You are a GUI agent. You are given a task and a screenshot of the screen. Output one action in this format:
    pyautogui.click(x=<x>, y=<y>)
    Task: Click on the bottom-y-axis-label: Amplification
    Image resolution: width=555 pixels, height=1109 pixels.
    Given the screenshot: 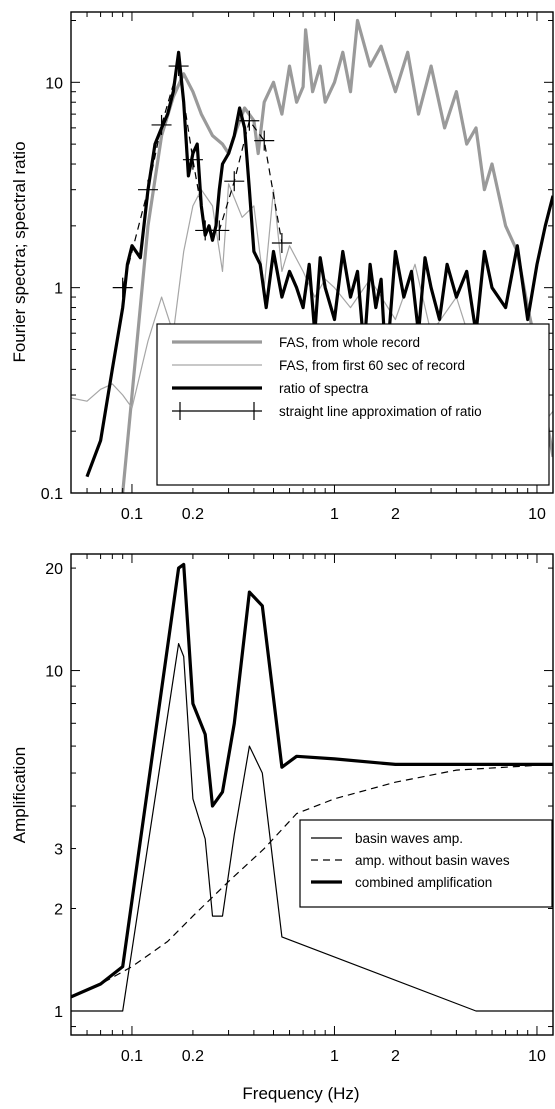 What is the action you would take?
    pyautogui.click(x=19, y=795)
    